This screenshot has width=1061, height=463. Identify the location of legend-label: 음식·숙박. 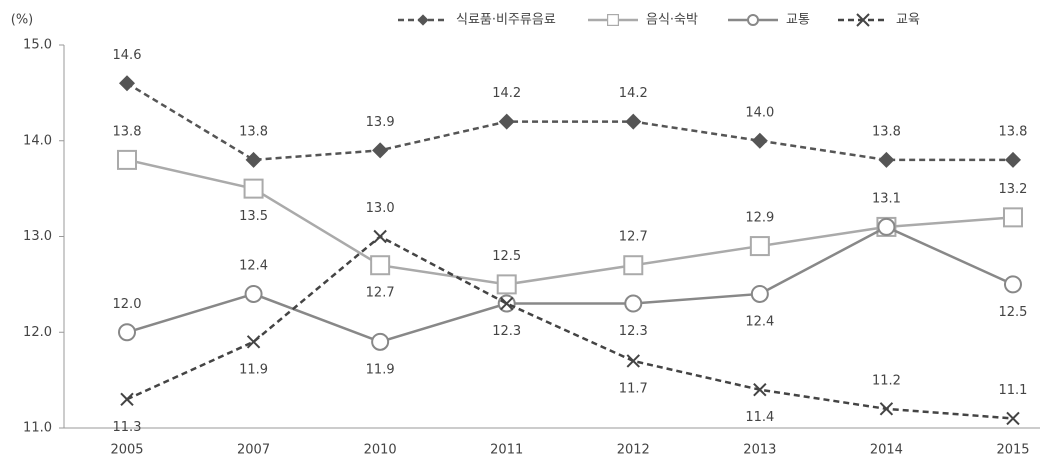
(672, 20).